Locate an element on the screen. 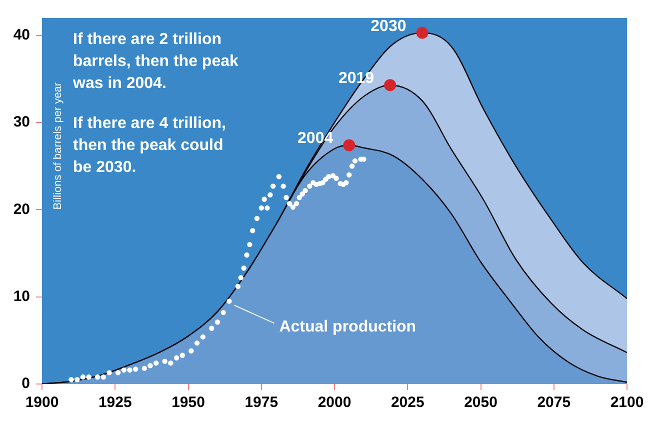 Image resolution: width=650 pixels, height=424 pixels. x-tick-label: 2100 is located at coordinates (627, 403).